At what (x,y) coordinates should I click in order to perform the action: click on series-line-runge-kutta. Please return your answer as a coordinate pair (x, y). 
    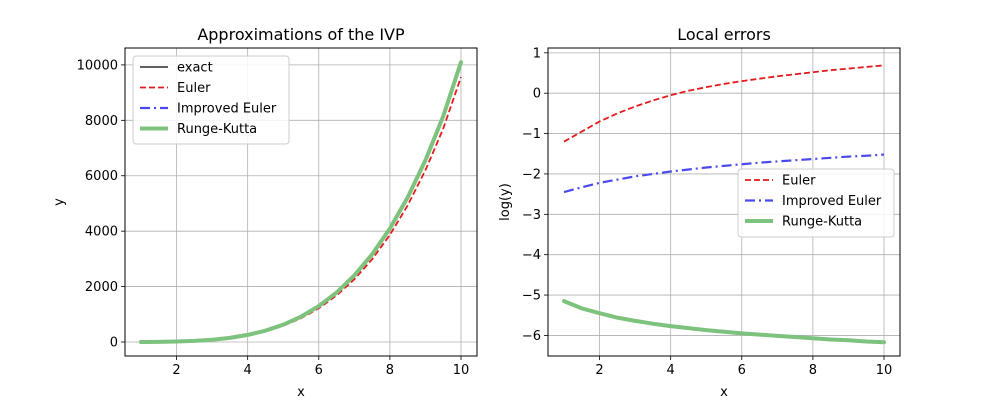
    Looking at the image, I should click on (724, 322).